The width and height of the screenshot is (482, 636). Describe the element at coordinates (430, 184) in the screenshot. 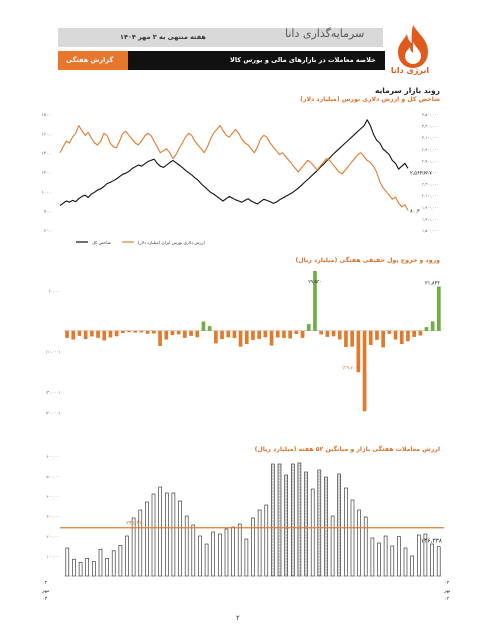

I see `right-tick-label: ۲,۳۰۰,۰۰۰` at that location.